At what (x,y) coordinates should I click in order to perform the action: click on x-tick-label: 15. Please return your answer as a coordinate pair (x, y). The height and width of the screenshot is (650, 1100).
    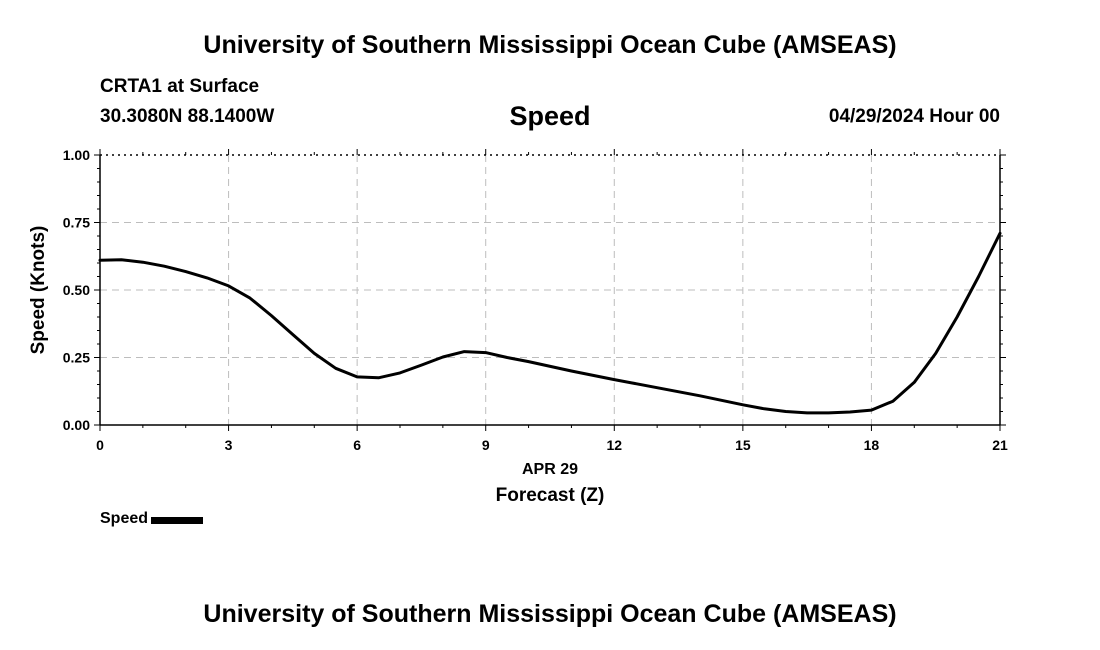
    Looking at the image, I should click on (743, 445).